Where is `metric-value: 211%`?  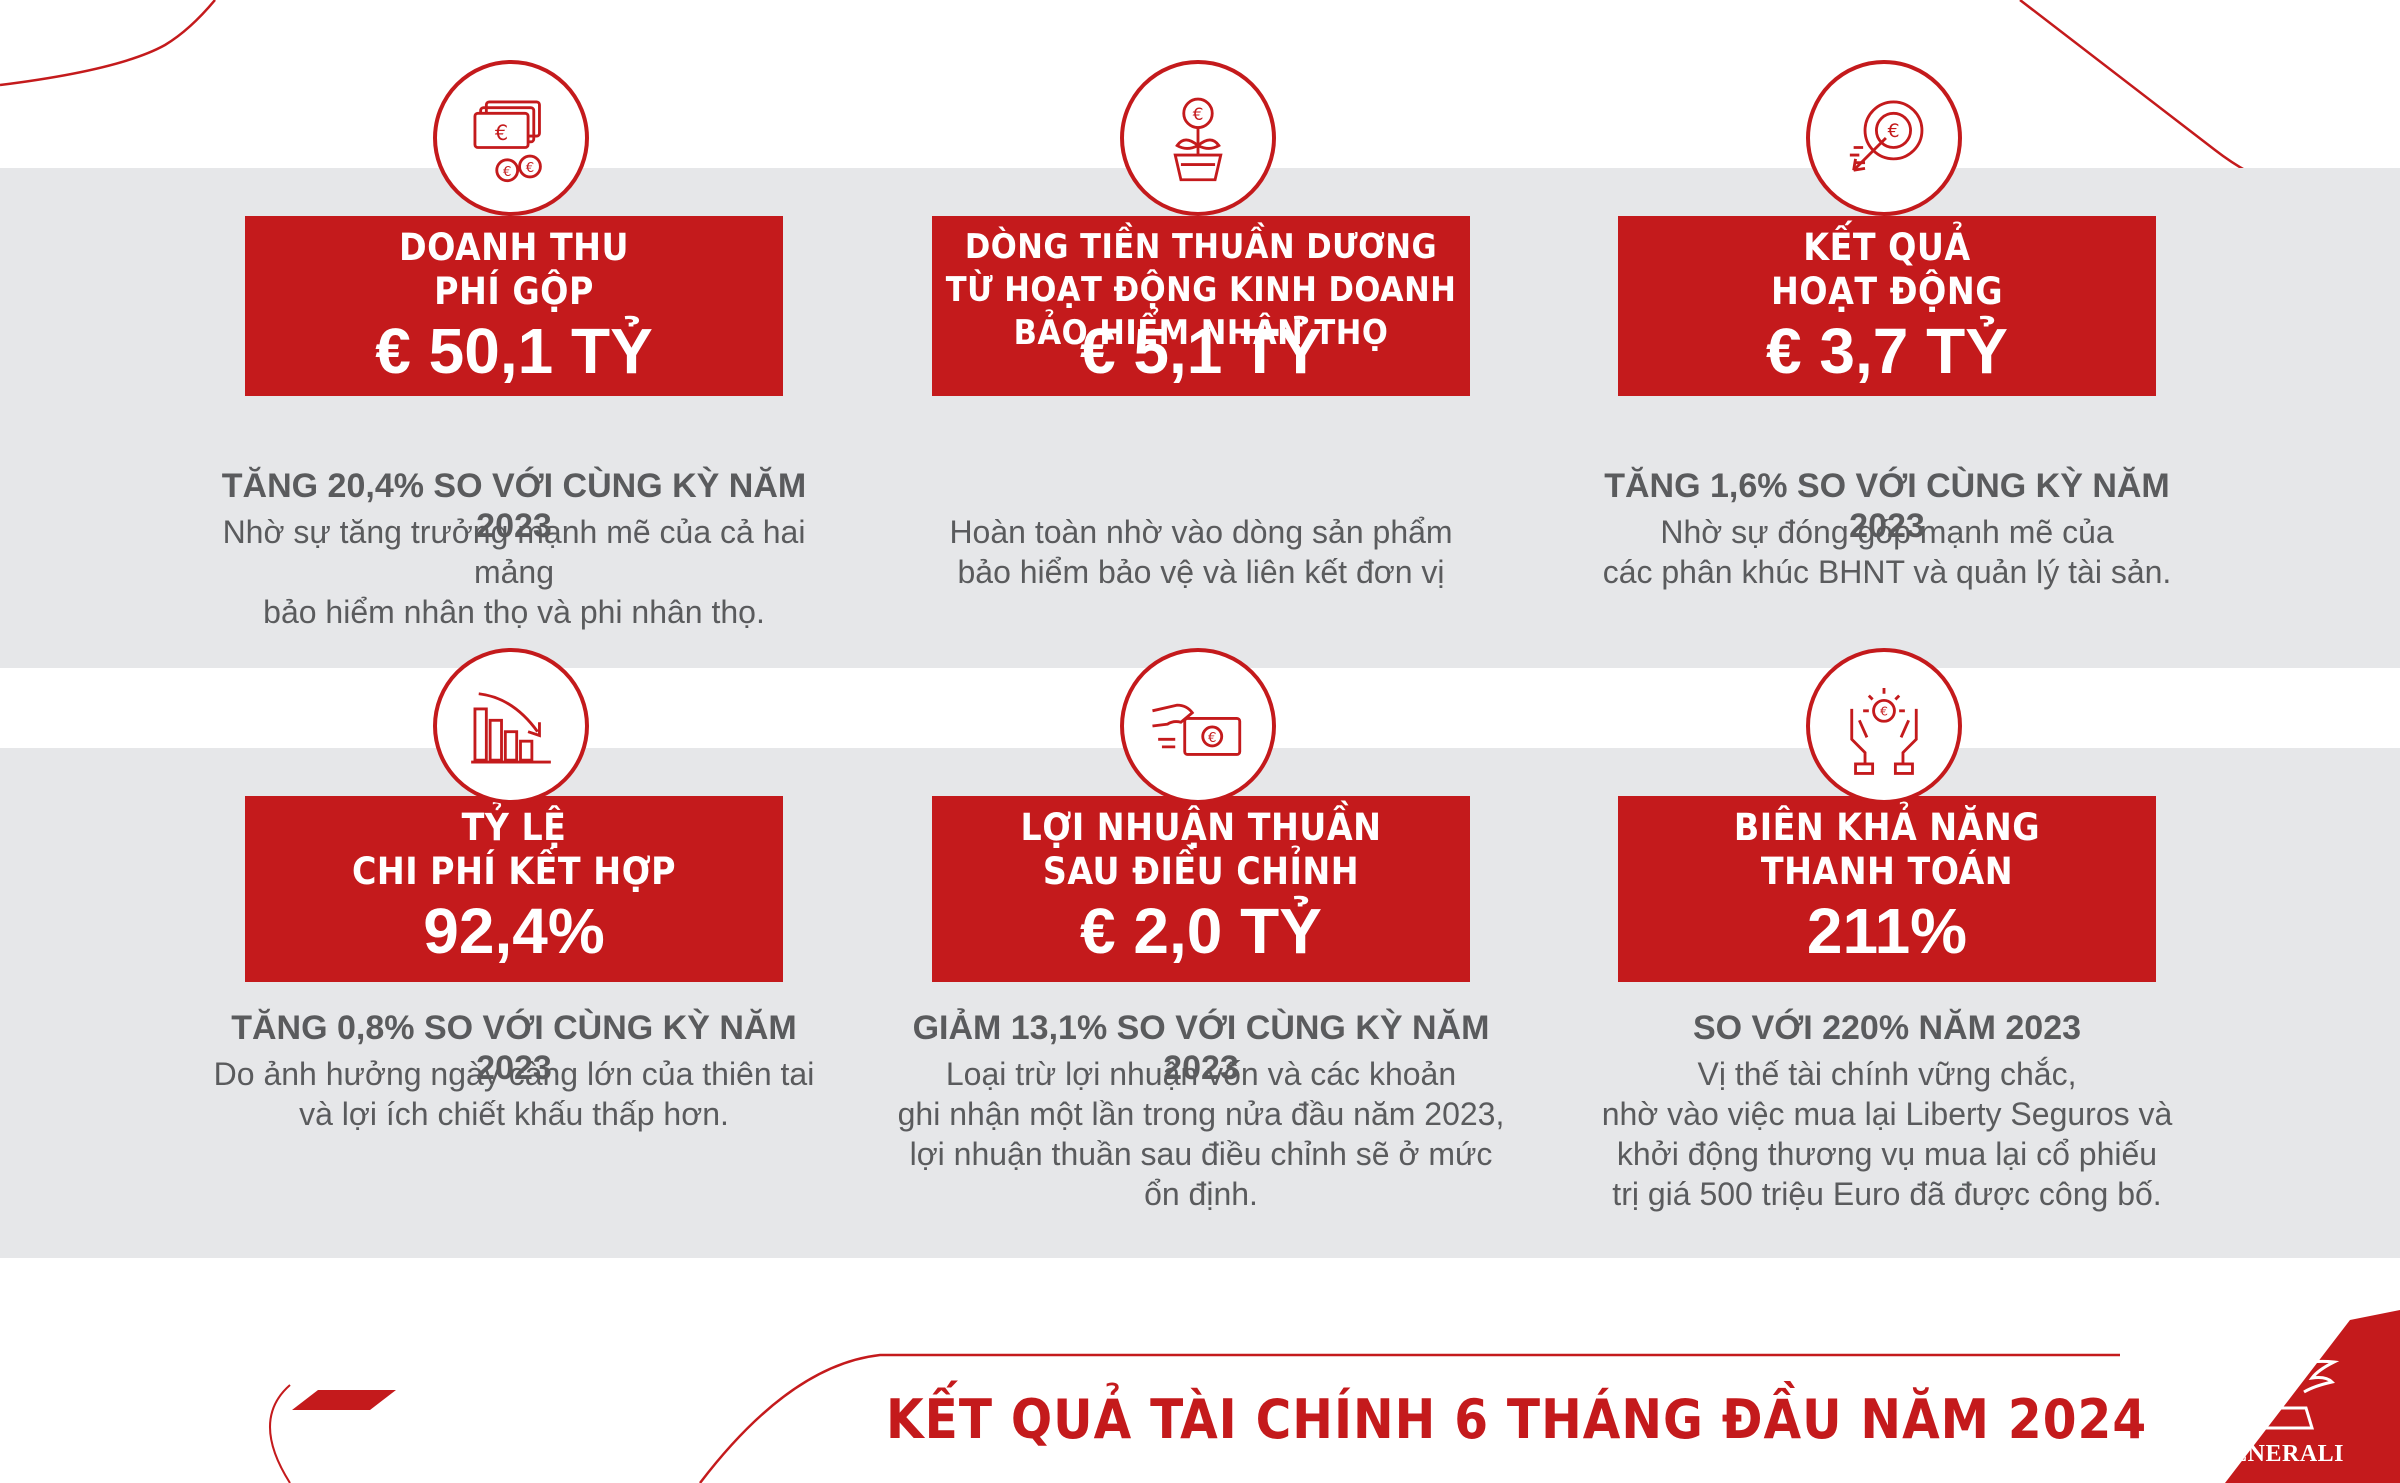 metric-value: 211% is located at coordinates (1887, 931).